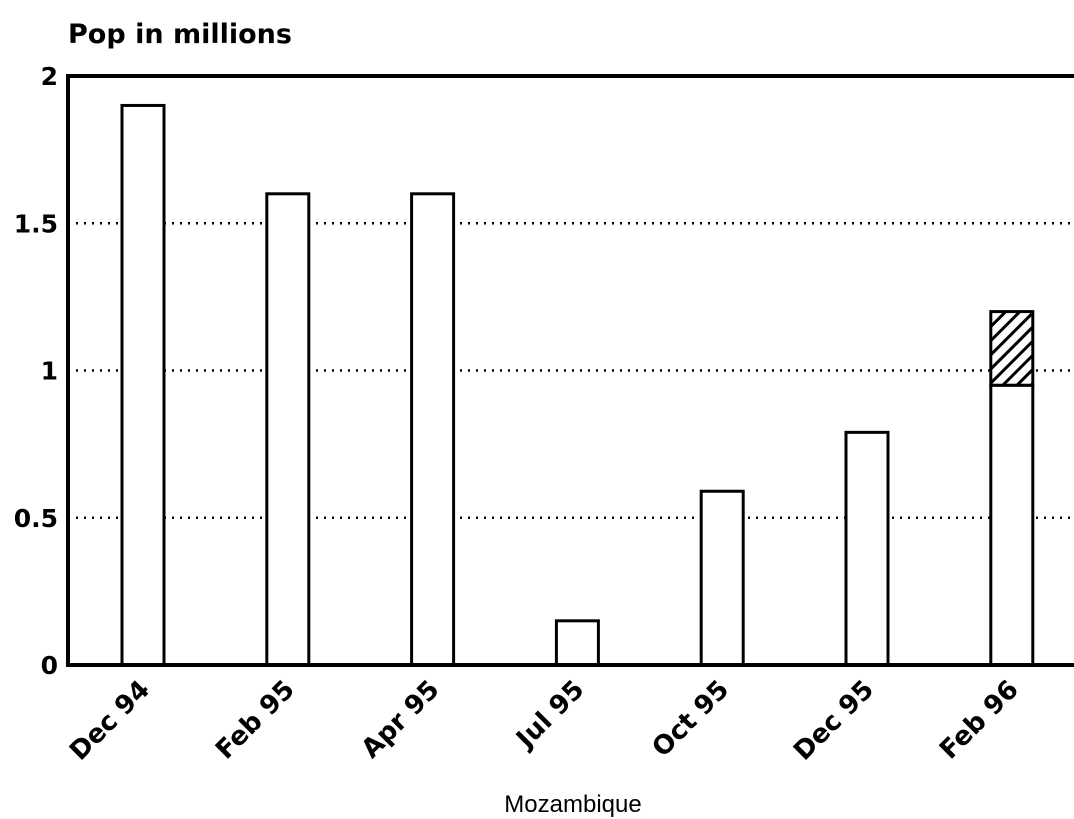 This screenshot has width=1074, height=819. I want to click on y-tick-label: 2, so click(49, 76).